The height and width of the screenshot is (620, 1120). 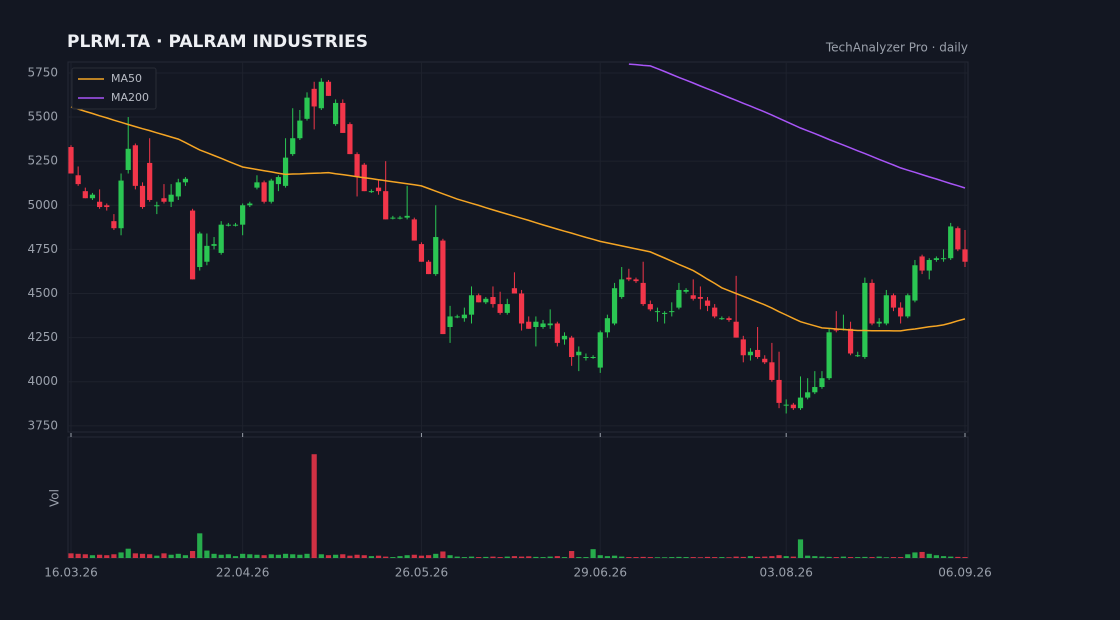 What do you see at coordinates (126, 78) in the screenshot?
I see `legend-label: MA50` at bounding box center [126, 78].